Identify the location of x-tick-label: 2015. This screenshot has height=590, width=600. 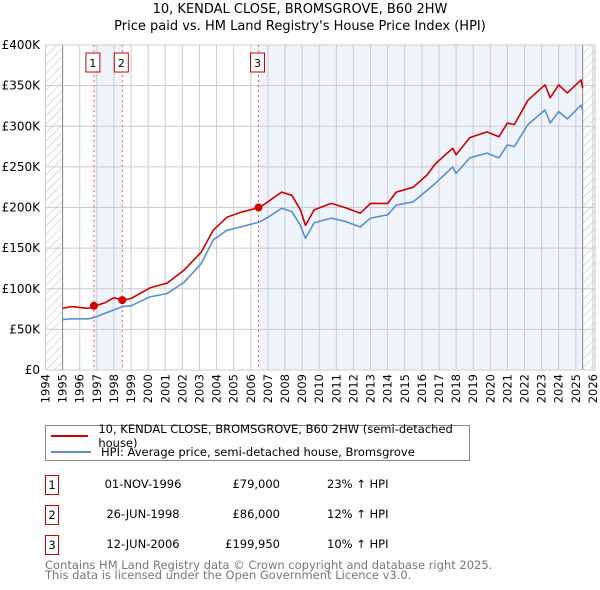
(405, 388).